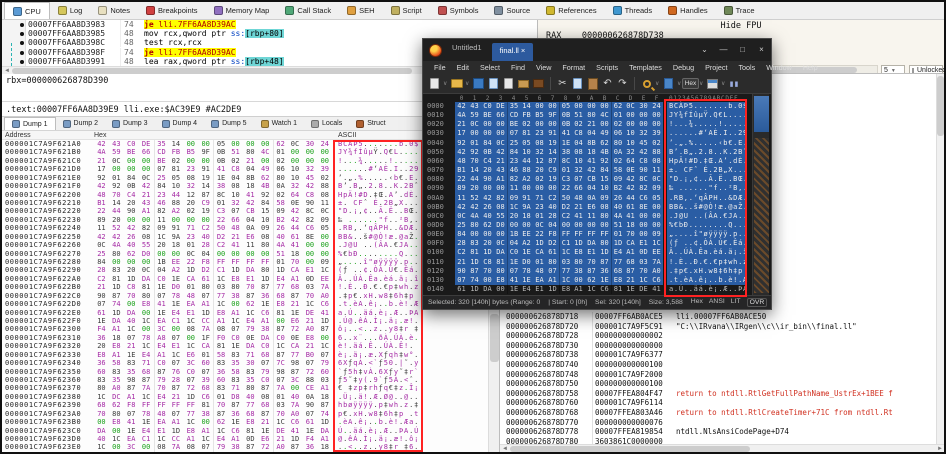  What do you see at coordinates (712, 83) in the screenshot?
I see `table-view-icon` at bounding box center [712, 83].